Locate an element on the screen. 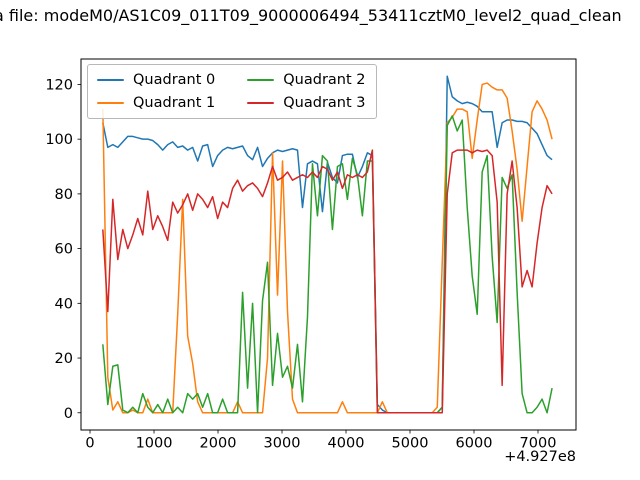  x-tick-label: 2000 is located at coordinates (218, 444).